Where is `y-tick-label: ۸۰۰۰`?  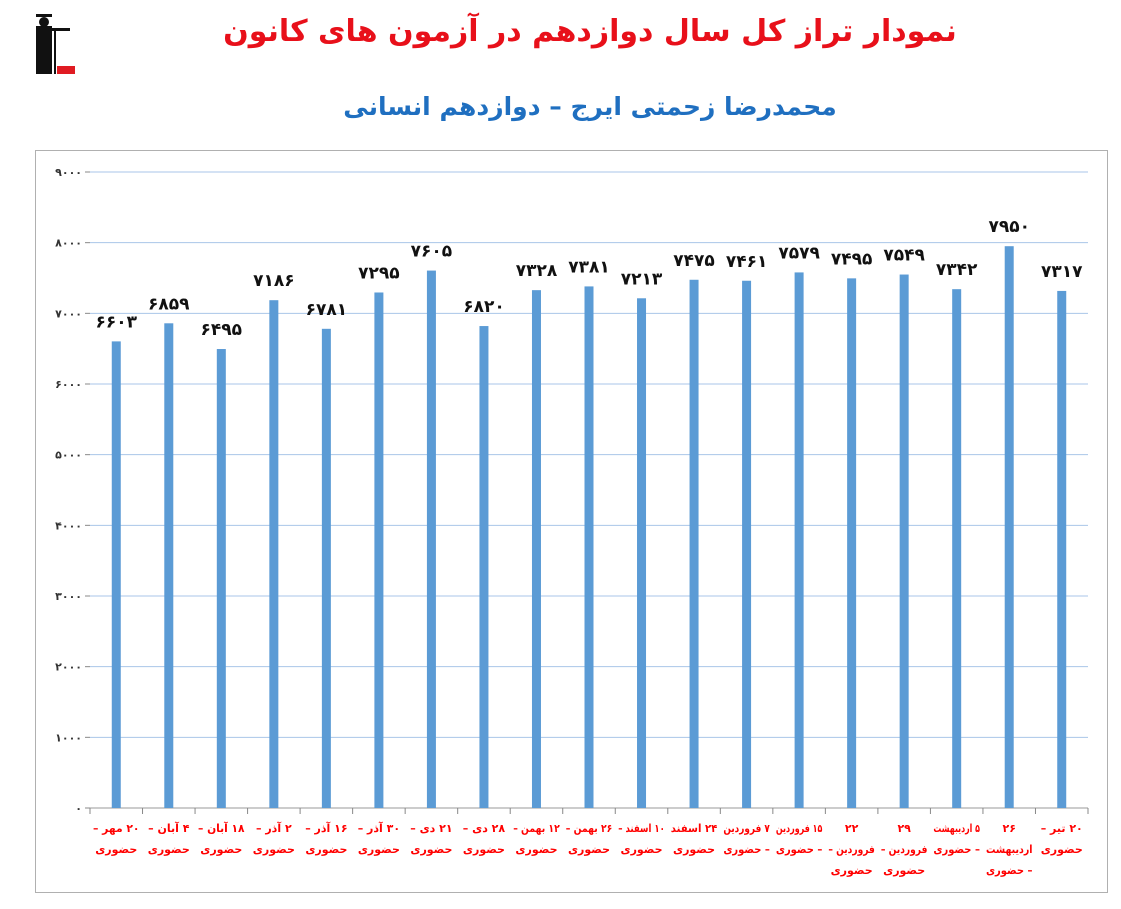
y-tick-label: ۸۰۰۰ is located at coordinates (68, 243).